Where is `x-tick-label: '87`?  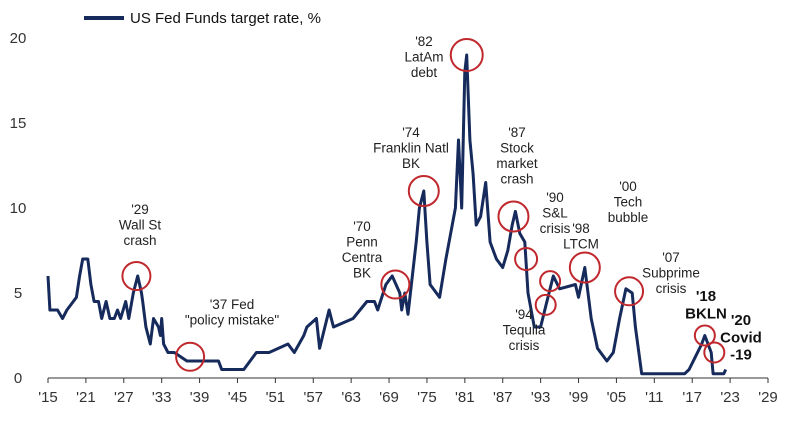 x-tick-label: '87 is located at coordinates (503, 397).